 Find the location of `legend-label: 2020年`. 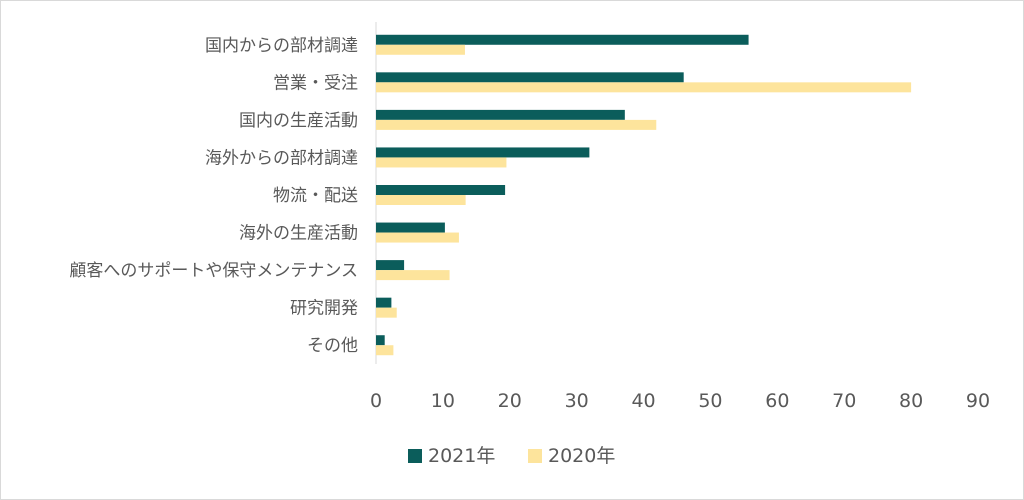

legend-label: 2020年 is located at coordinates (581, 456).